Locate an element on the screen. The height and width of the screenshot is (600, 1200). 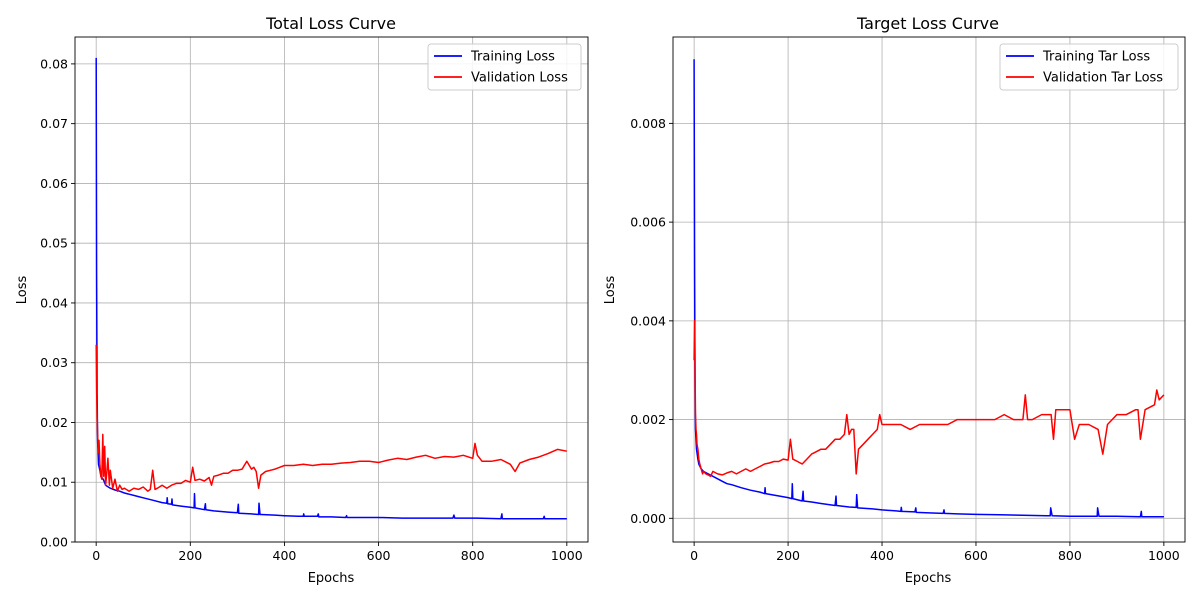
target-loss-y-tick-label: 0.008 is located at coordinates (648, 123).